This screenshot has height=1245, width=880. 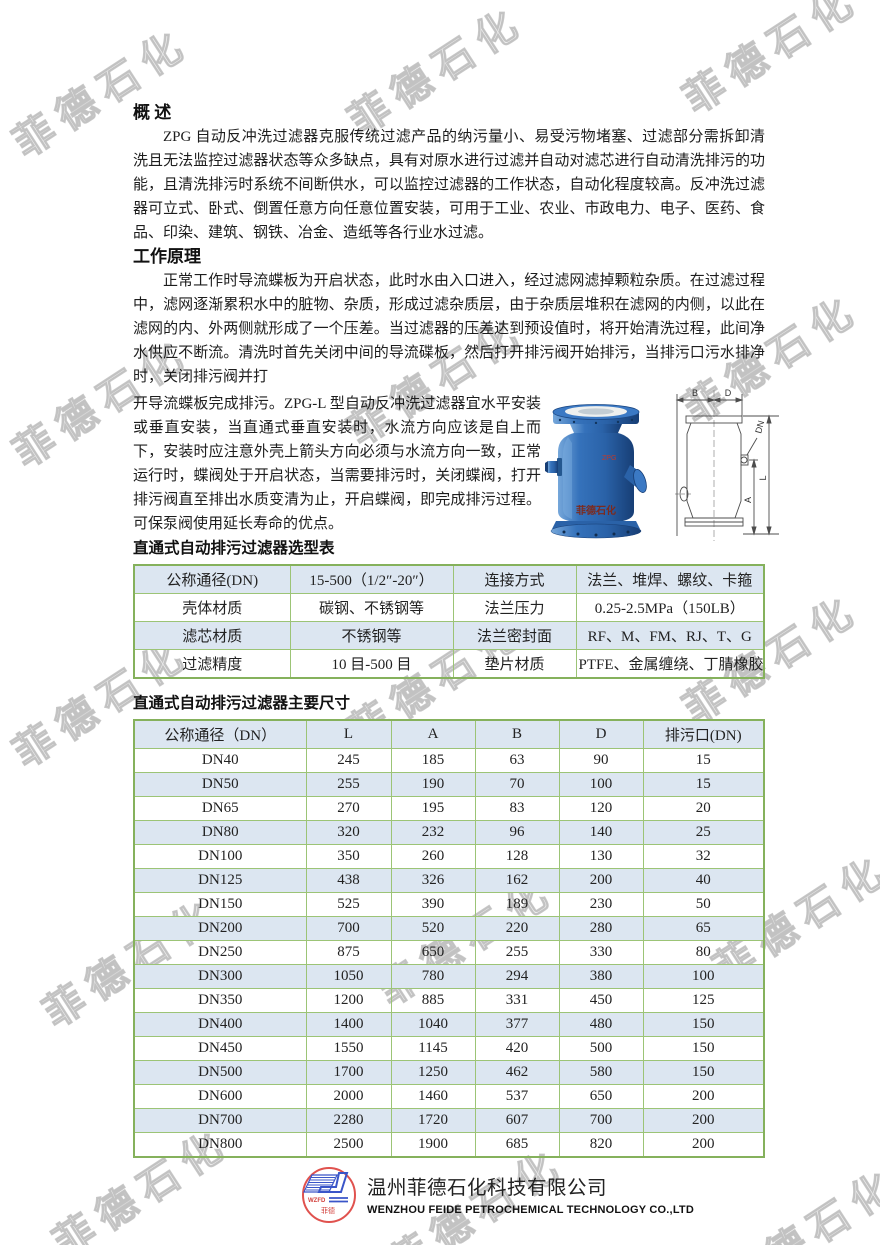 I want to click on table-cell: 875, so click(x=348, y=952).